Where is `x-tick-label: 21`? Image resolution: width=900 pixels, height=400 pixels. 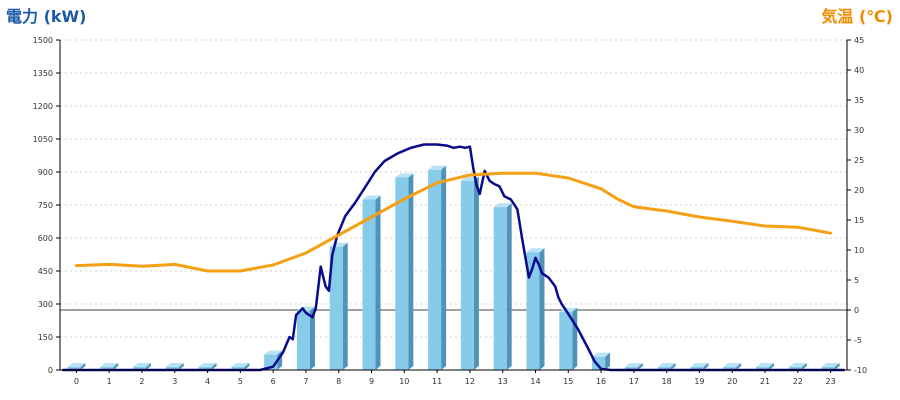
x-tick-label: 21 is located at coordinates (765, 381).